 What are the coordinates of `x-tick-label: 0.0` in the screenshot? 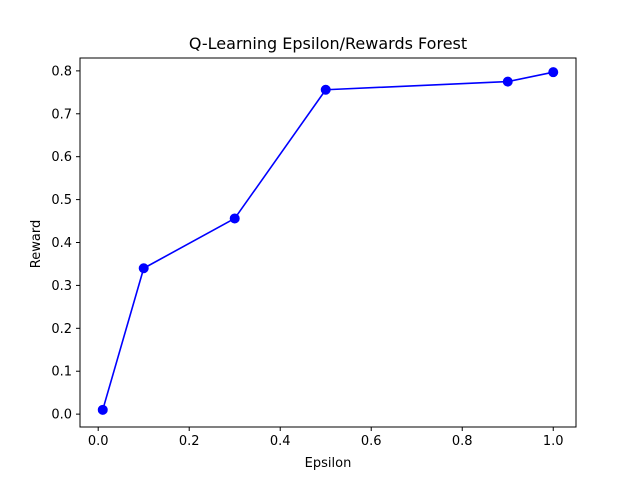 It's located at (98, 441).